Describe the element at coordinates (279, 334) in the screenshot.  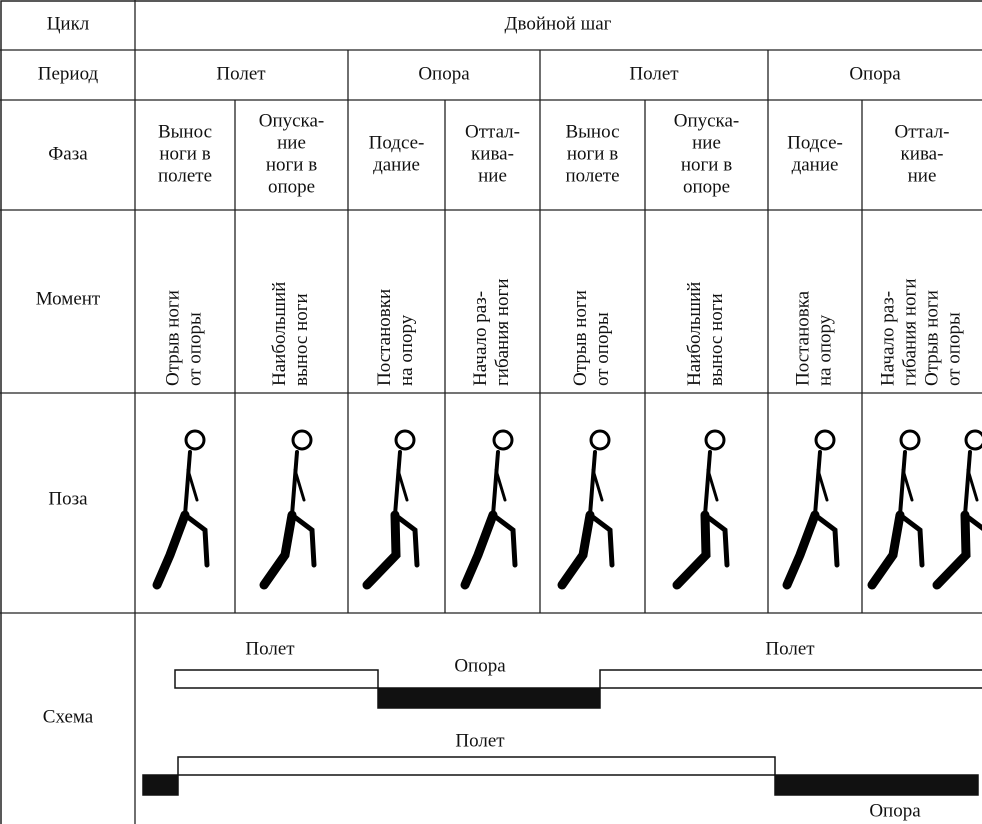
I see `moment-label: Наибольший` at that location.